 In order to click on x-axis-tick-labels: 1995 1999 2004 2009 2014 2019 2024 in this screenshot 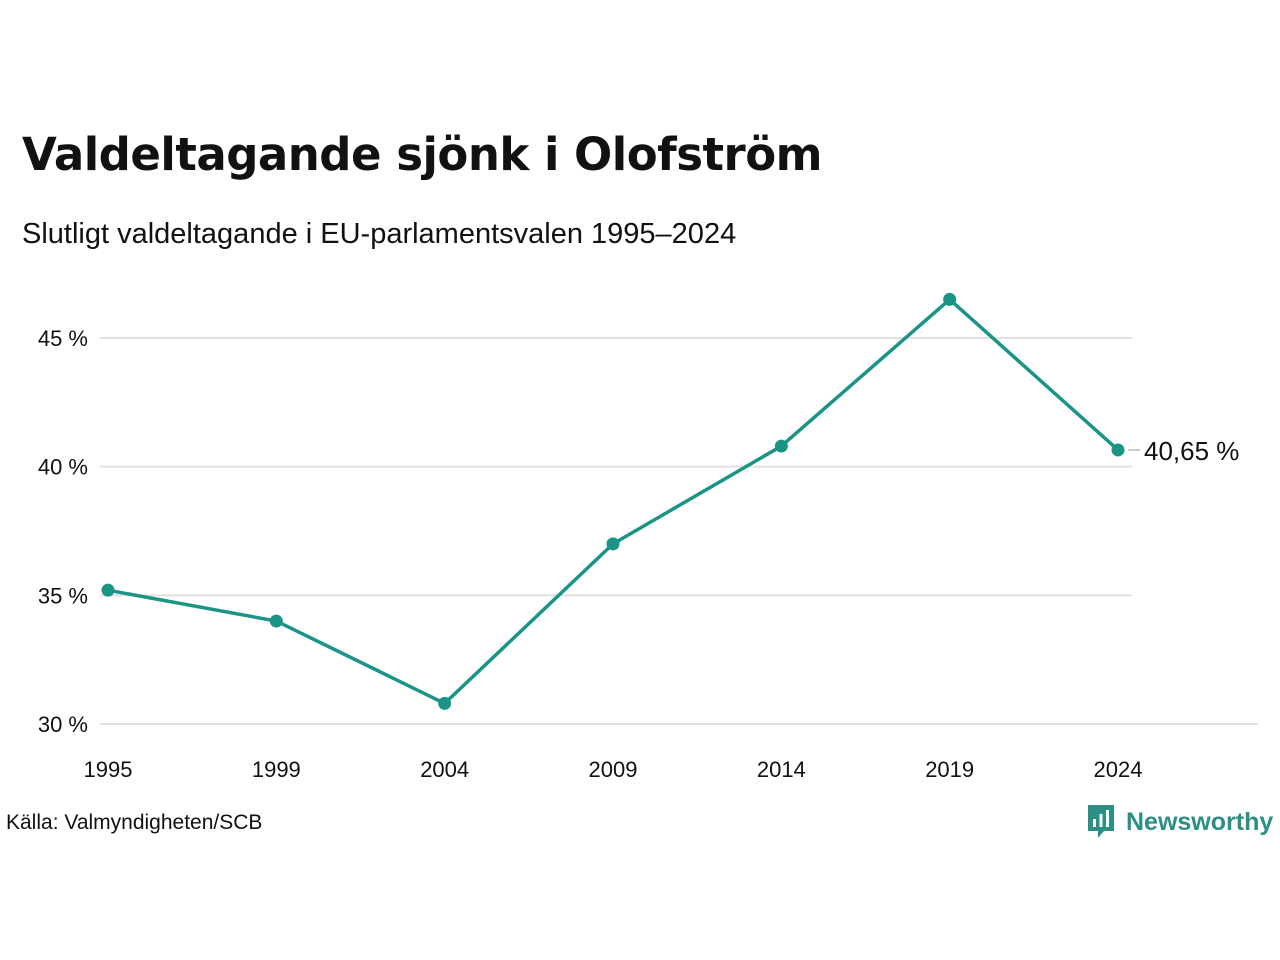, I will do `click(613, 769)`.